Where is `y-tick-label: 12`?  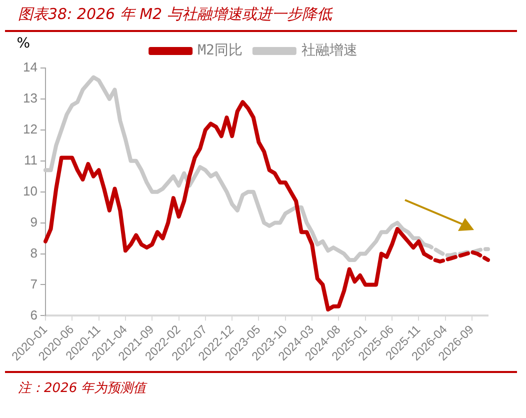
y-tick-label: 12 is located at coordinates (30, 128).